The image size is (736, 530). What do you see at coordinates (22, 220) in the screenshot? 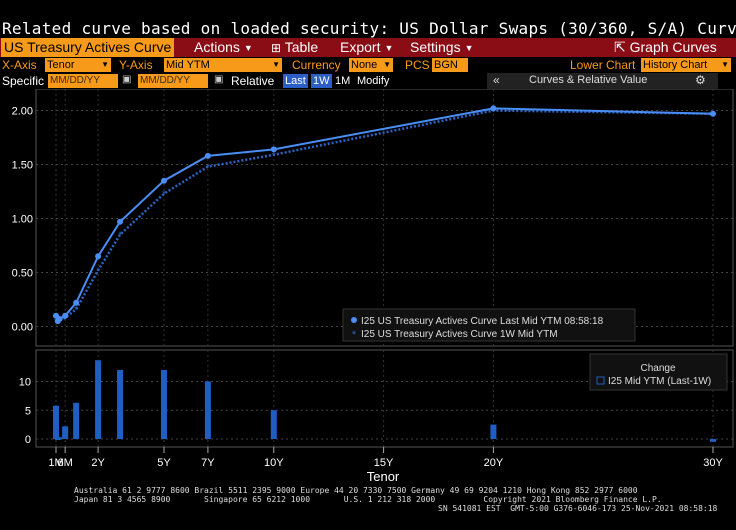
I see `upper-y-tick-label: 1.00` at bounding box center [22, 220].